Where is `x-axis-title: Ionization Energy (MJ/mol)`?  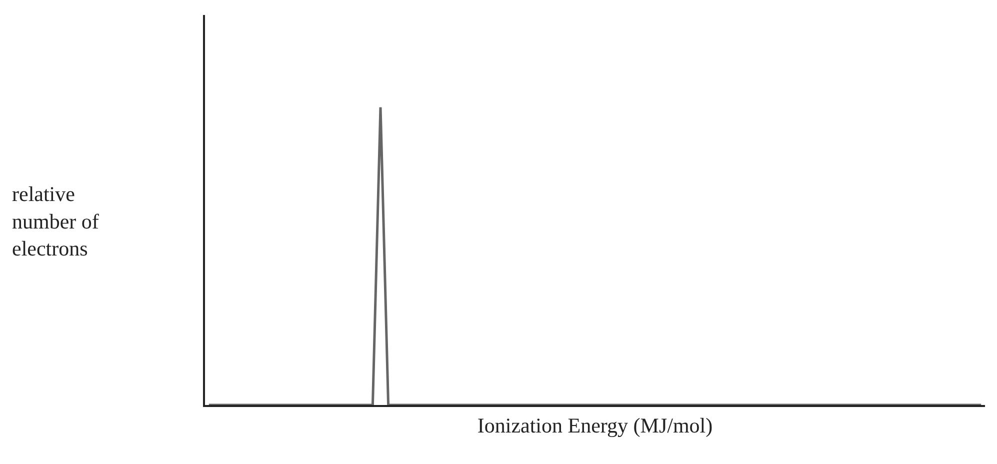 x-axis-title: Ionization Energy (MJ/mol) is located at coordinates (595, 426).